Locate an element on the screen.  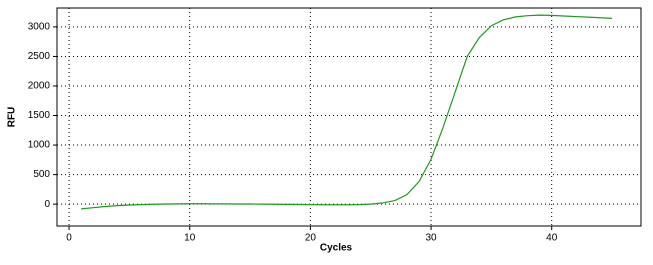
x-tick-label: 10 is located at coordinates (190, 238).